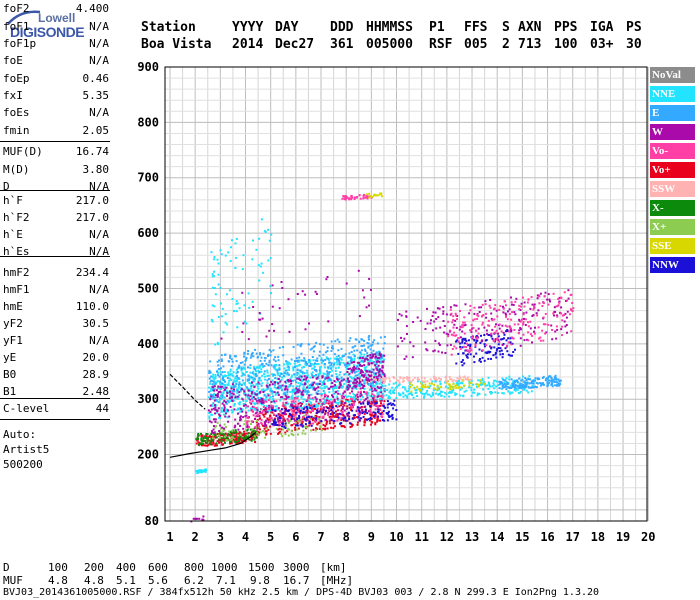  Describe the element at coordinates (148, 288) in the screenshot. I see `y-tick-label: 500` at that location.